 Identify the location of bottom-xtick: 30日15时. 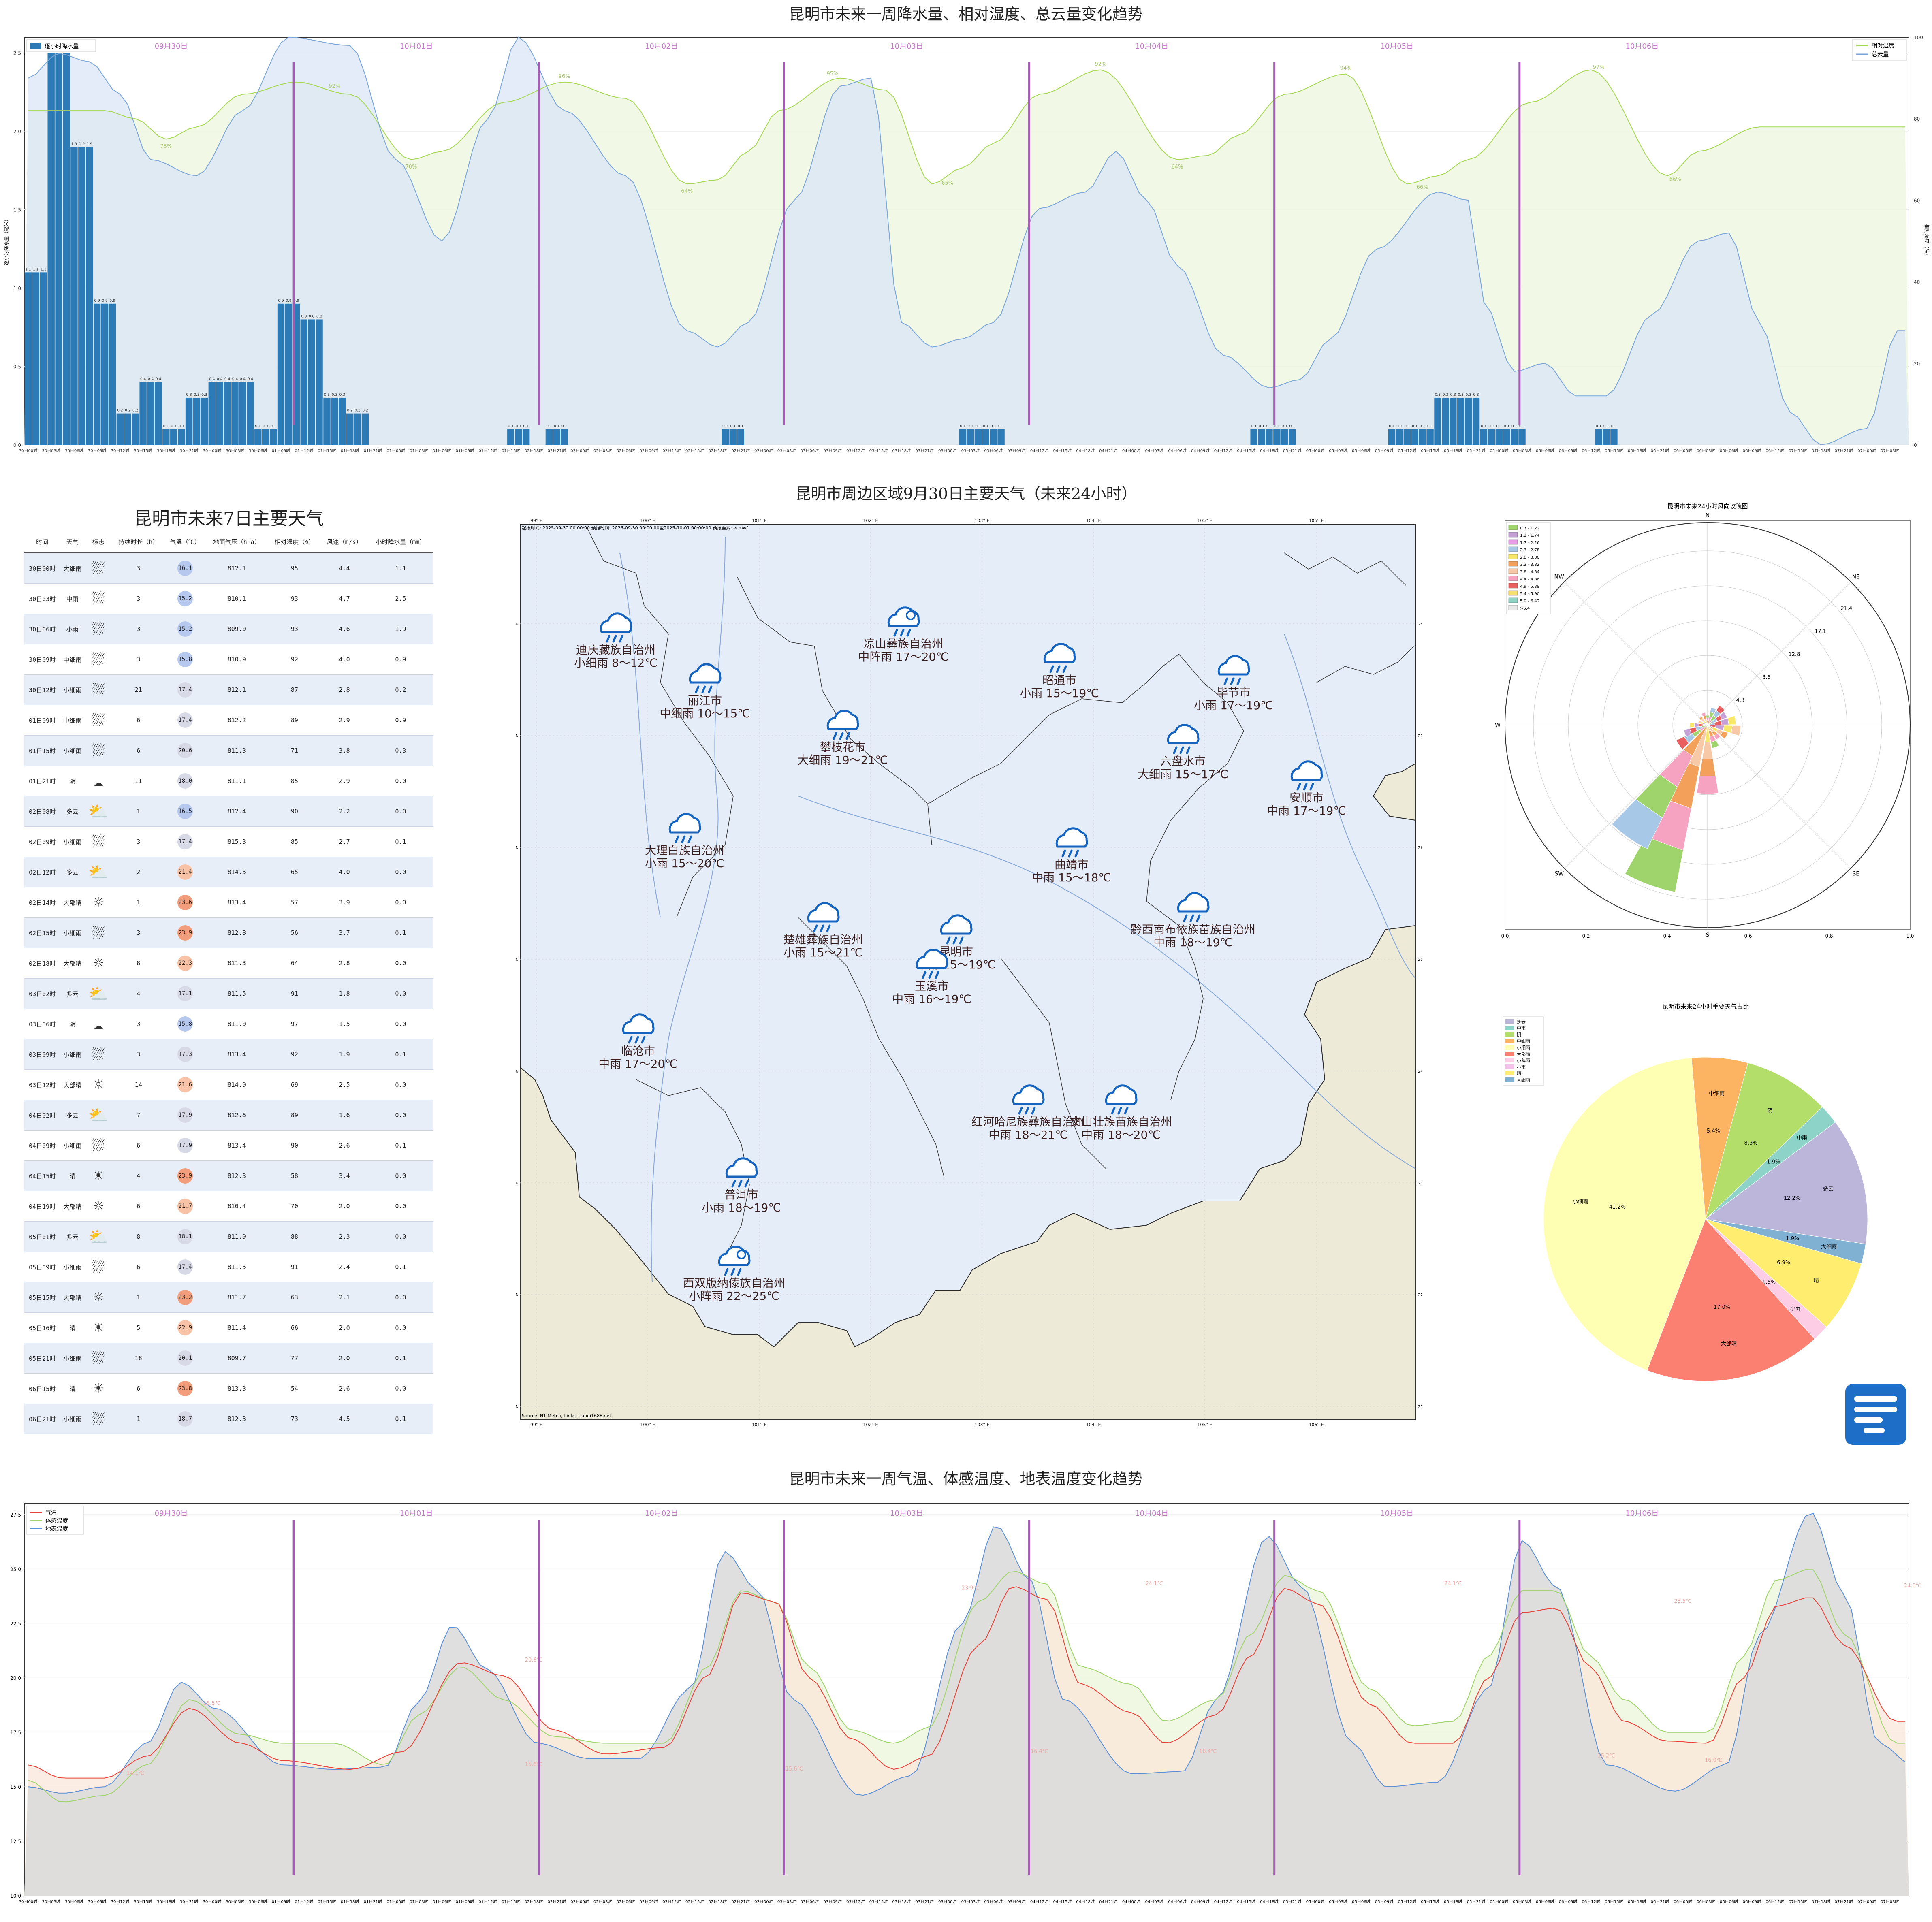
(143, 1902).